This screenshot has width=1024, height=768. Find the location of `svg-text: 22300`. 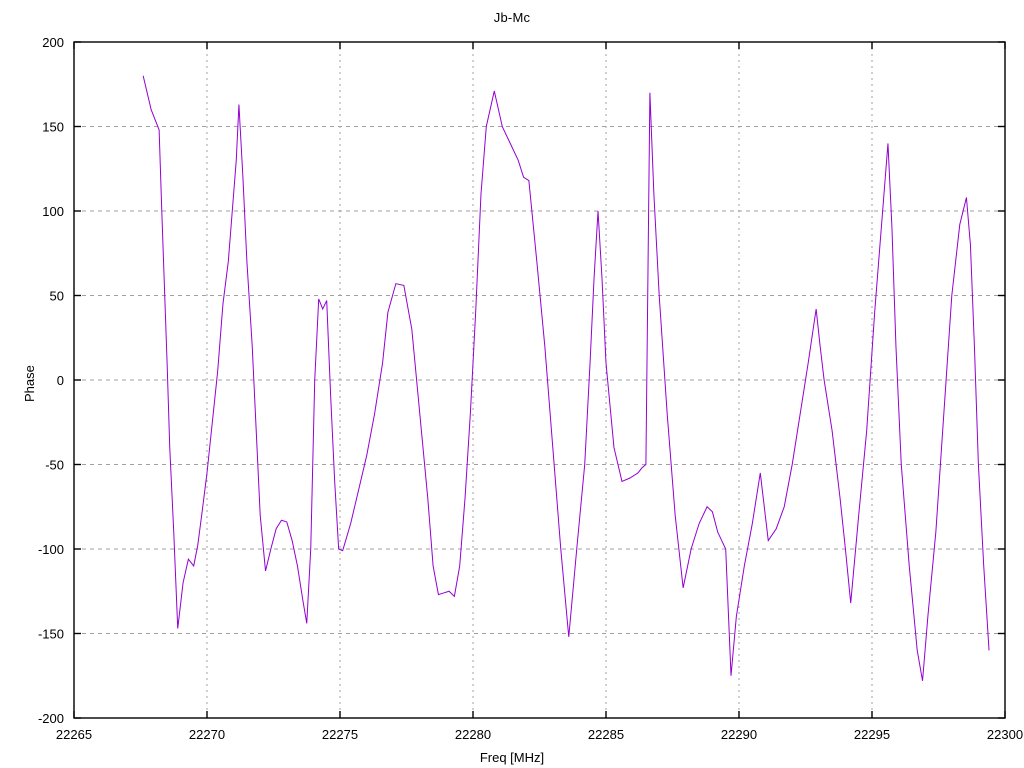

svg-text: 22300 is located at coordinates (1005, 734).